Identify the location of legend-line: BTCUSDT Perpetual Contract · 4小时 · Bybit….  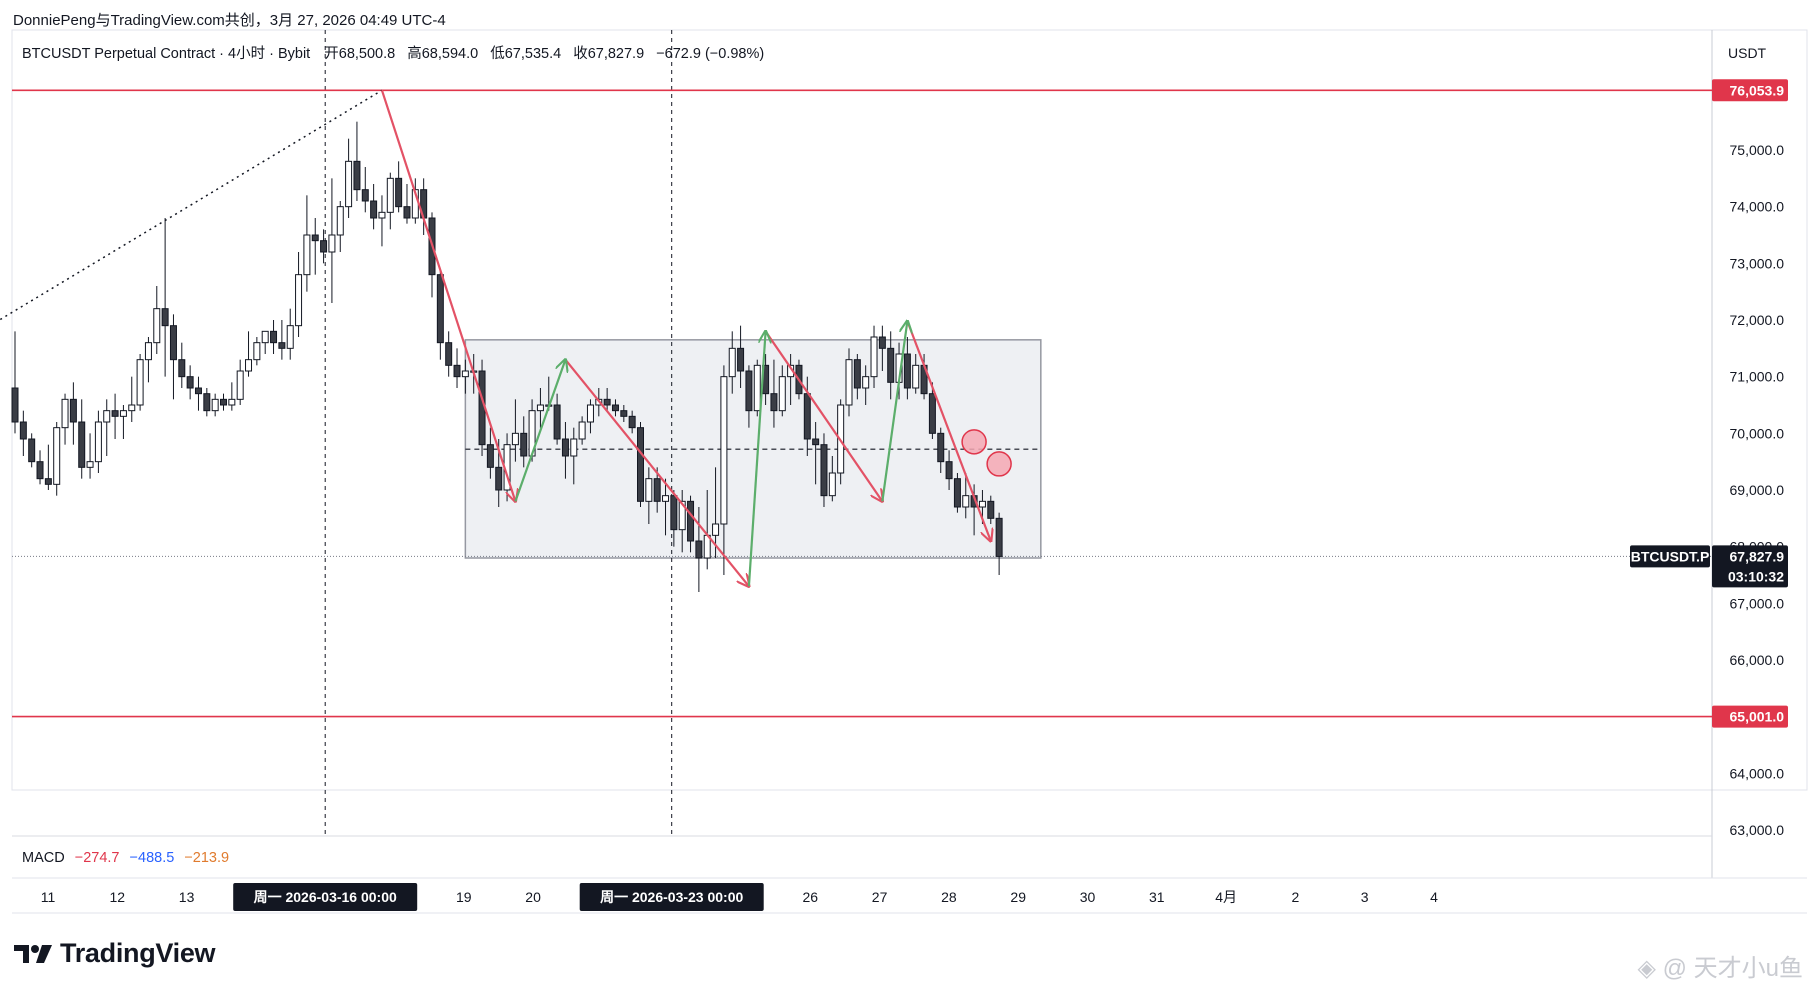
(393, 53).